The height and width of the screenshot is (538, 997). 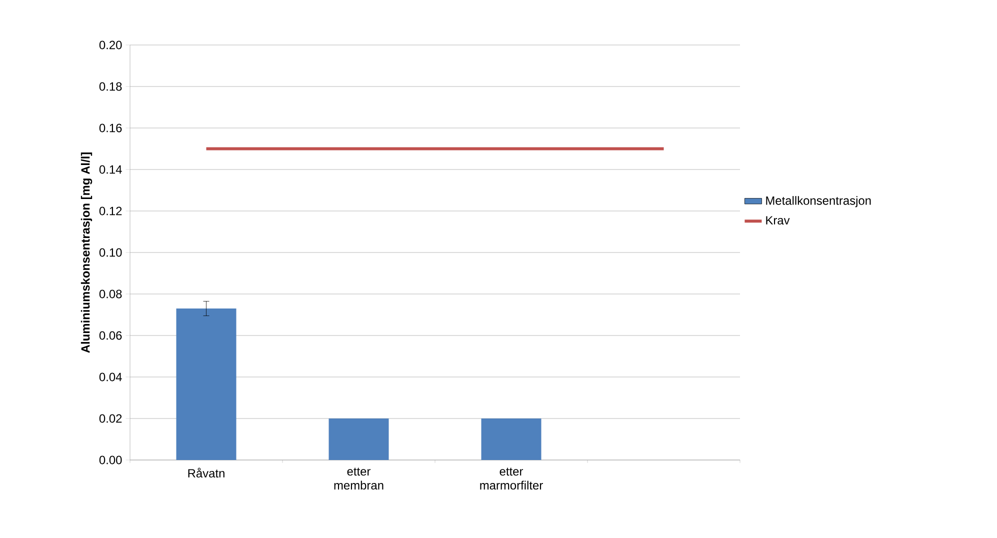 What do you see at coordinates (818, 202) in the screenshot?
I see `legend-label: Metallkonsentrasjon` at bounding box center [818, 202].